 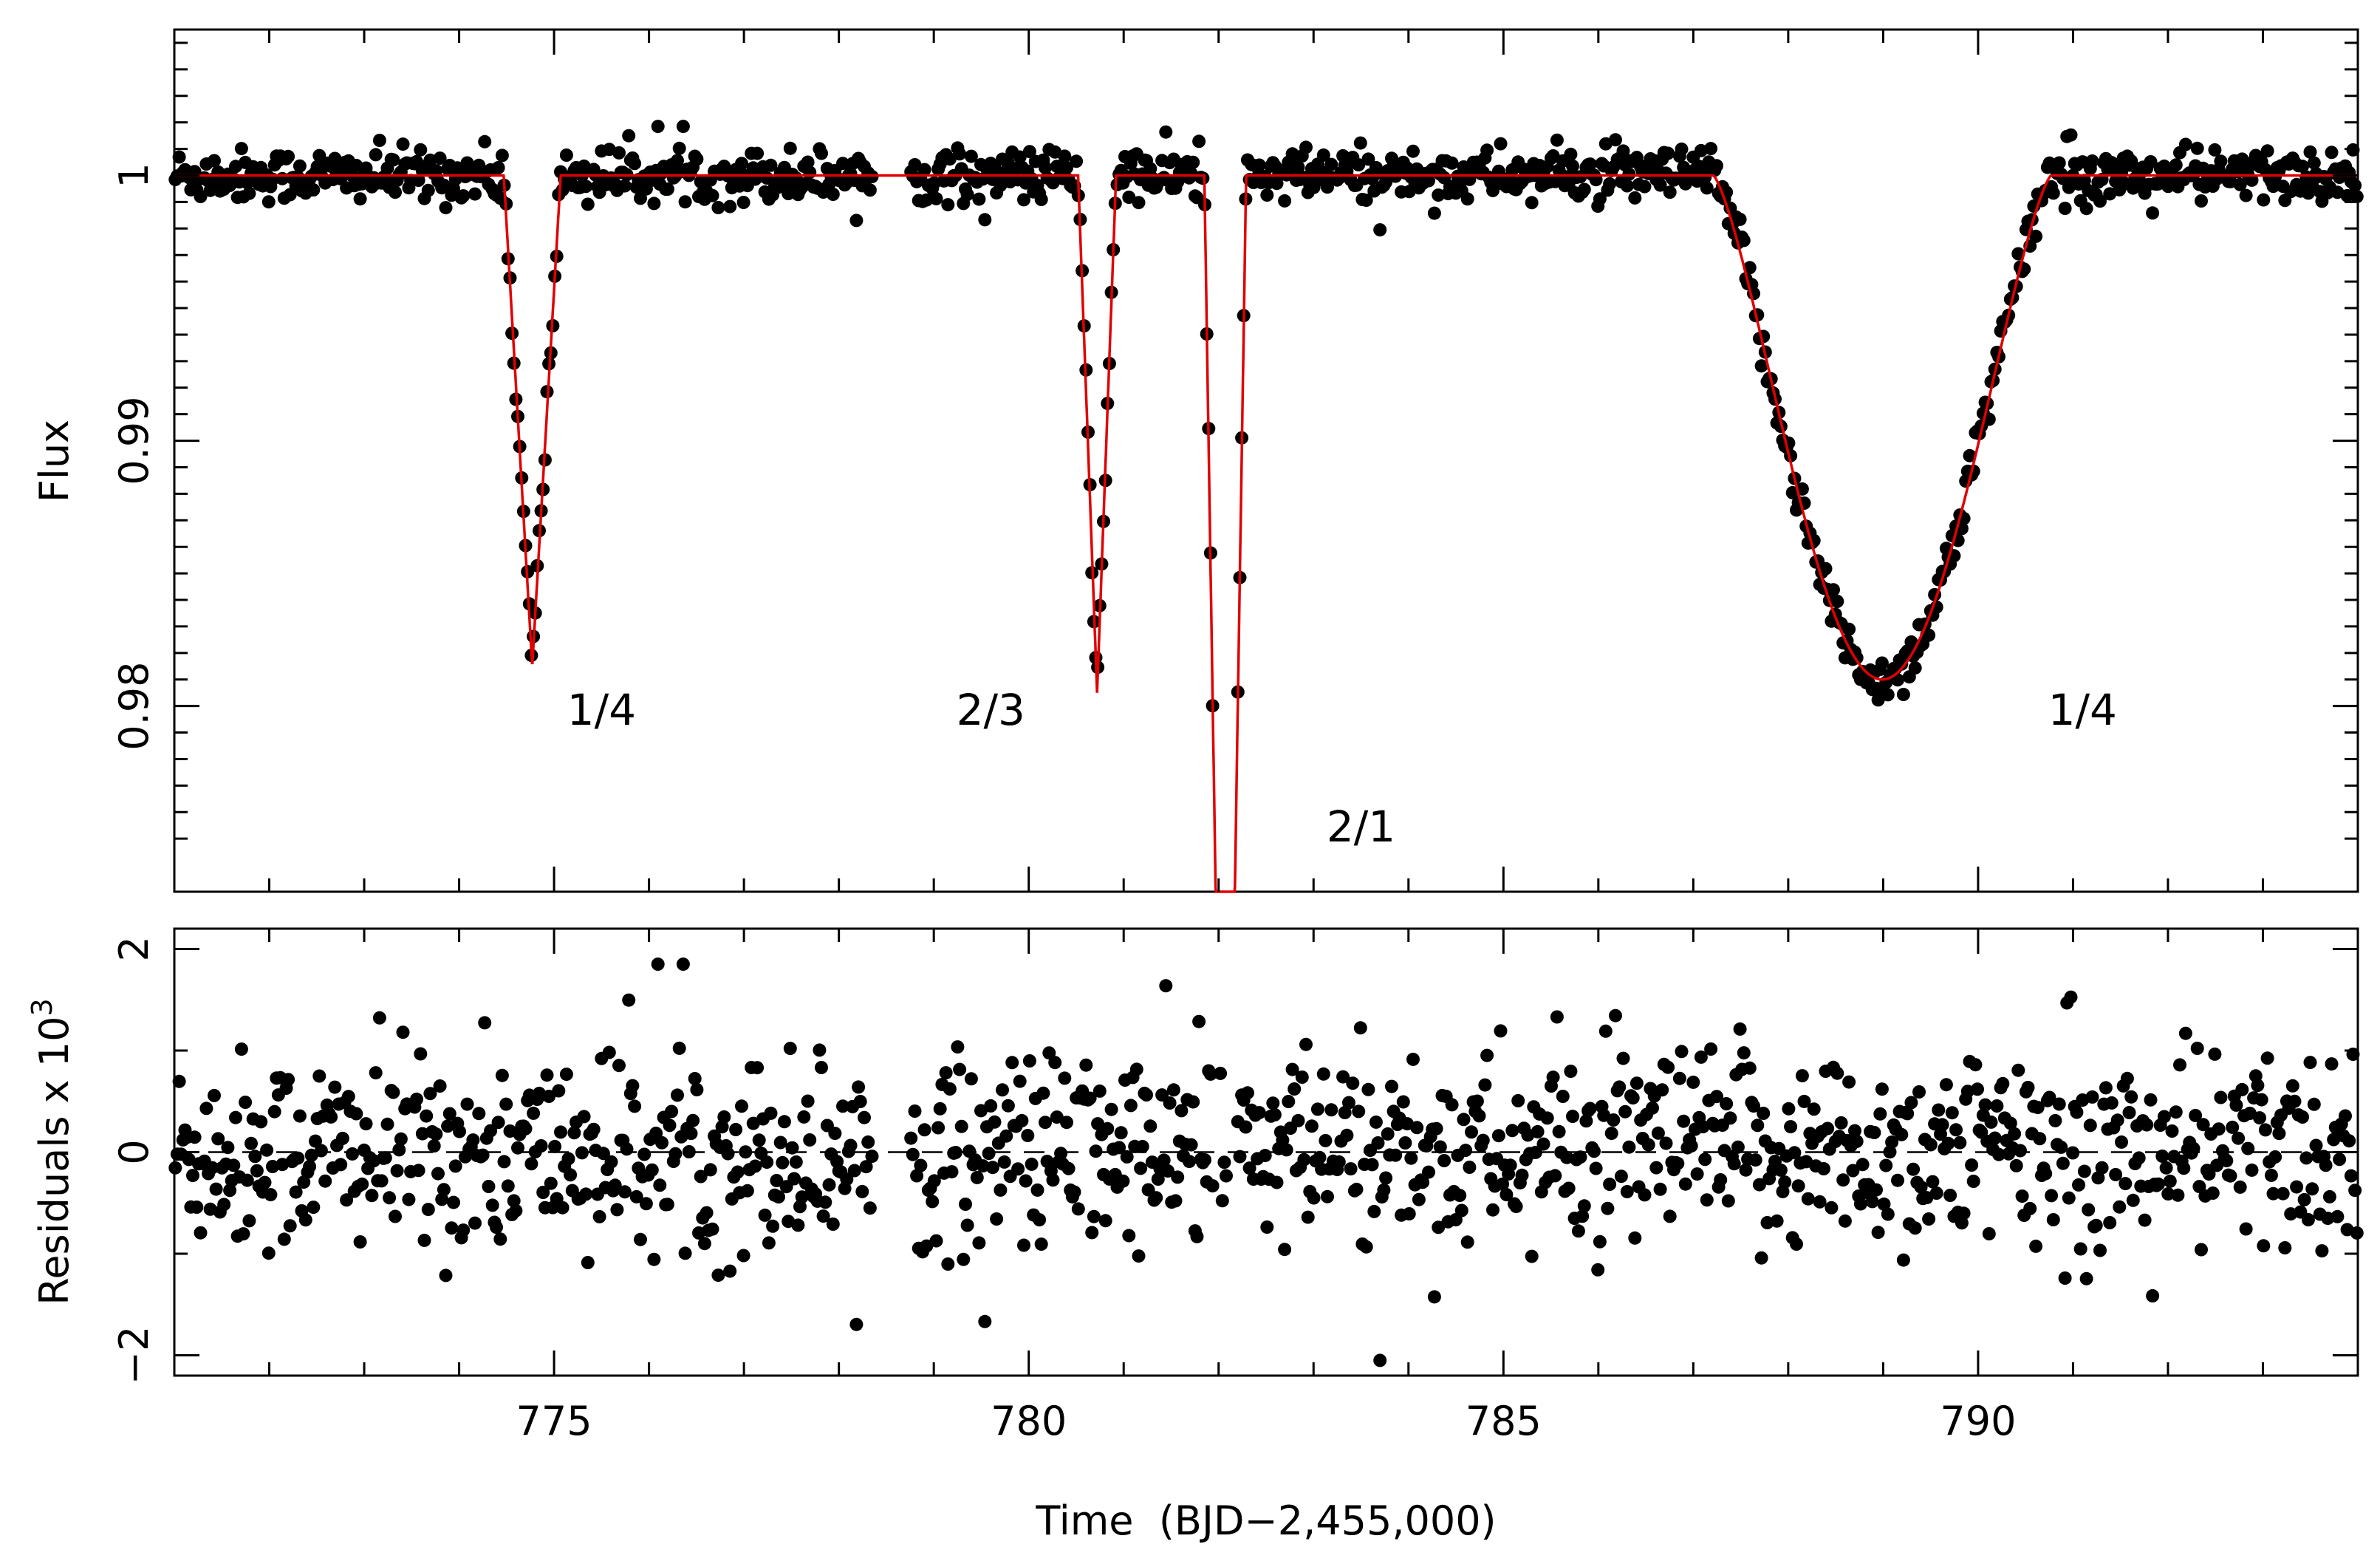 I want to click on eclipse-label: 2/3, so click(x=991, y=710).